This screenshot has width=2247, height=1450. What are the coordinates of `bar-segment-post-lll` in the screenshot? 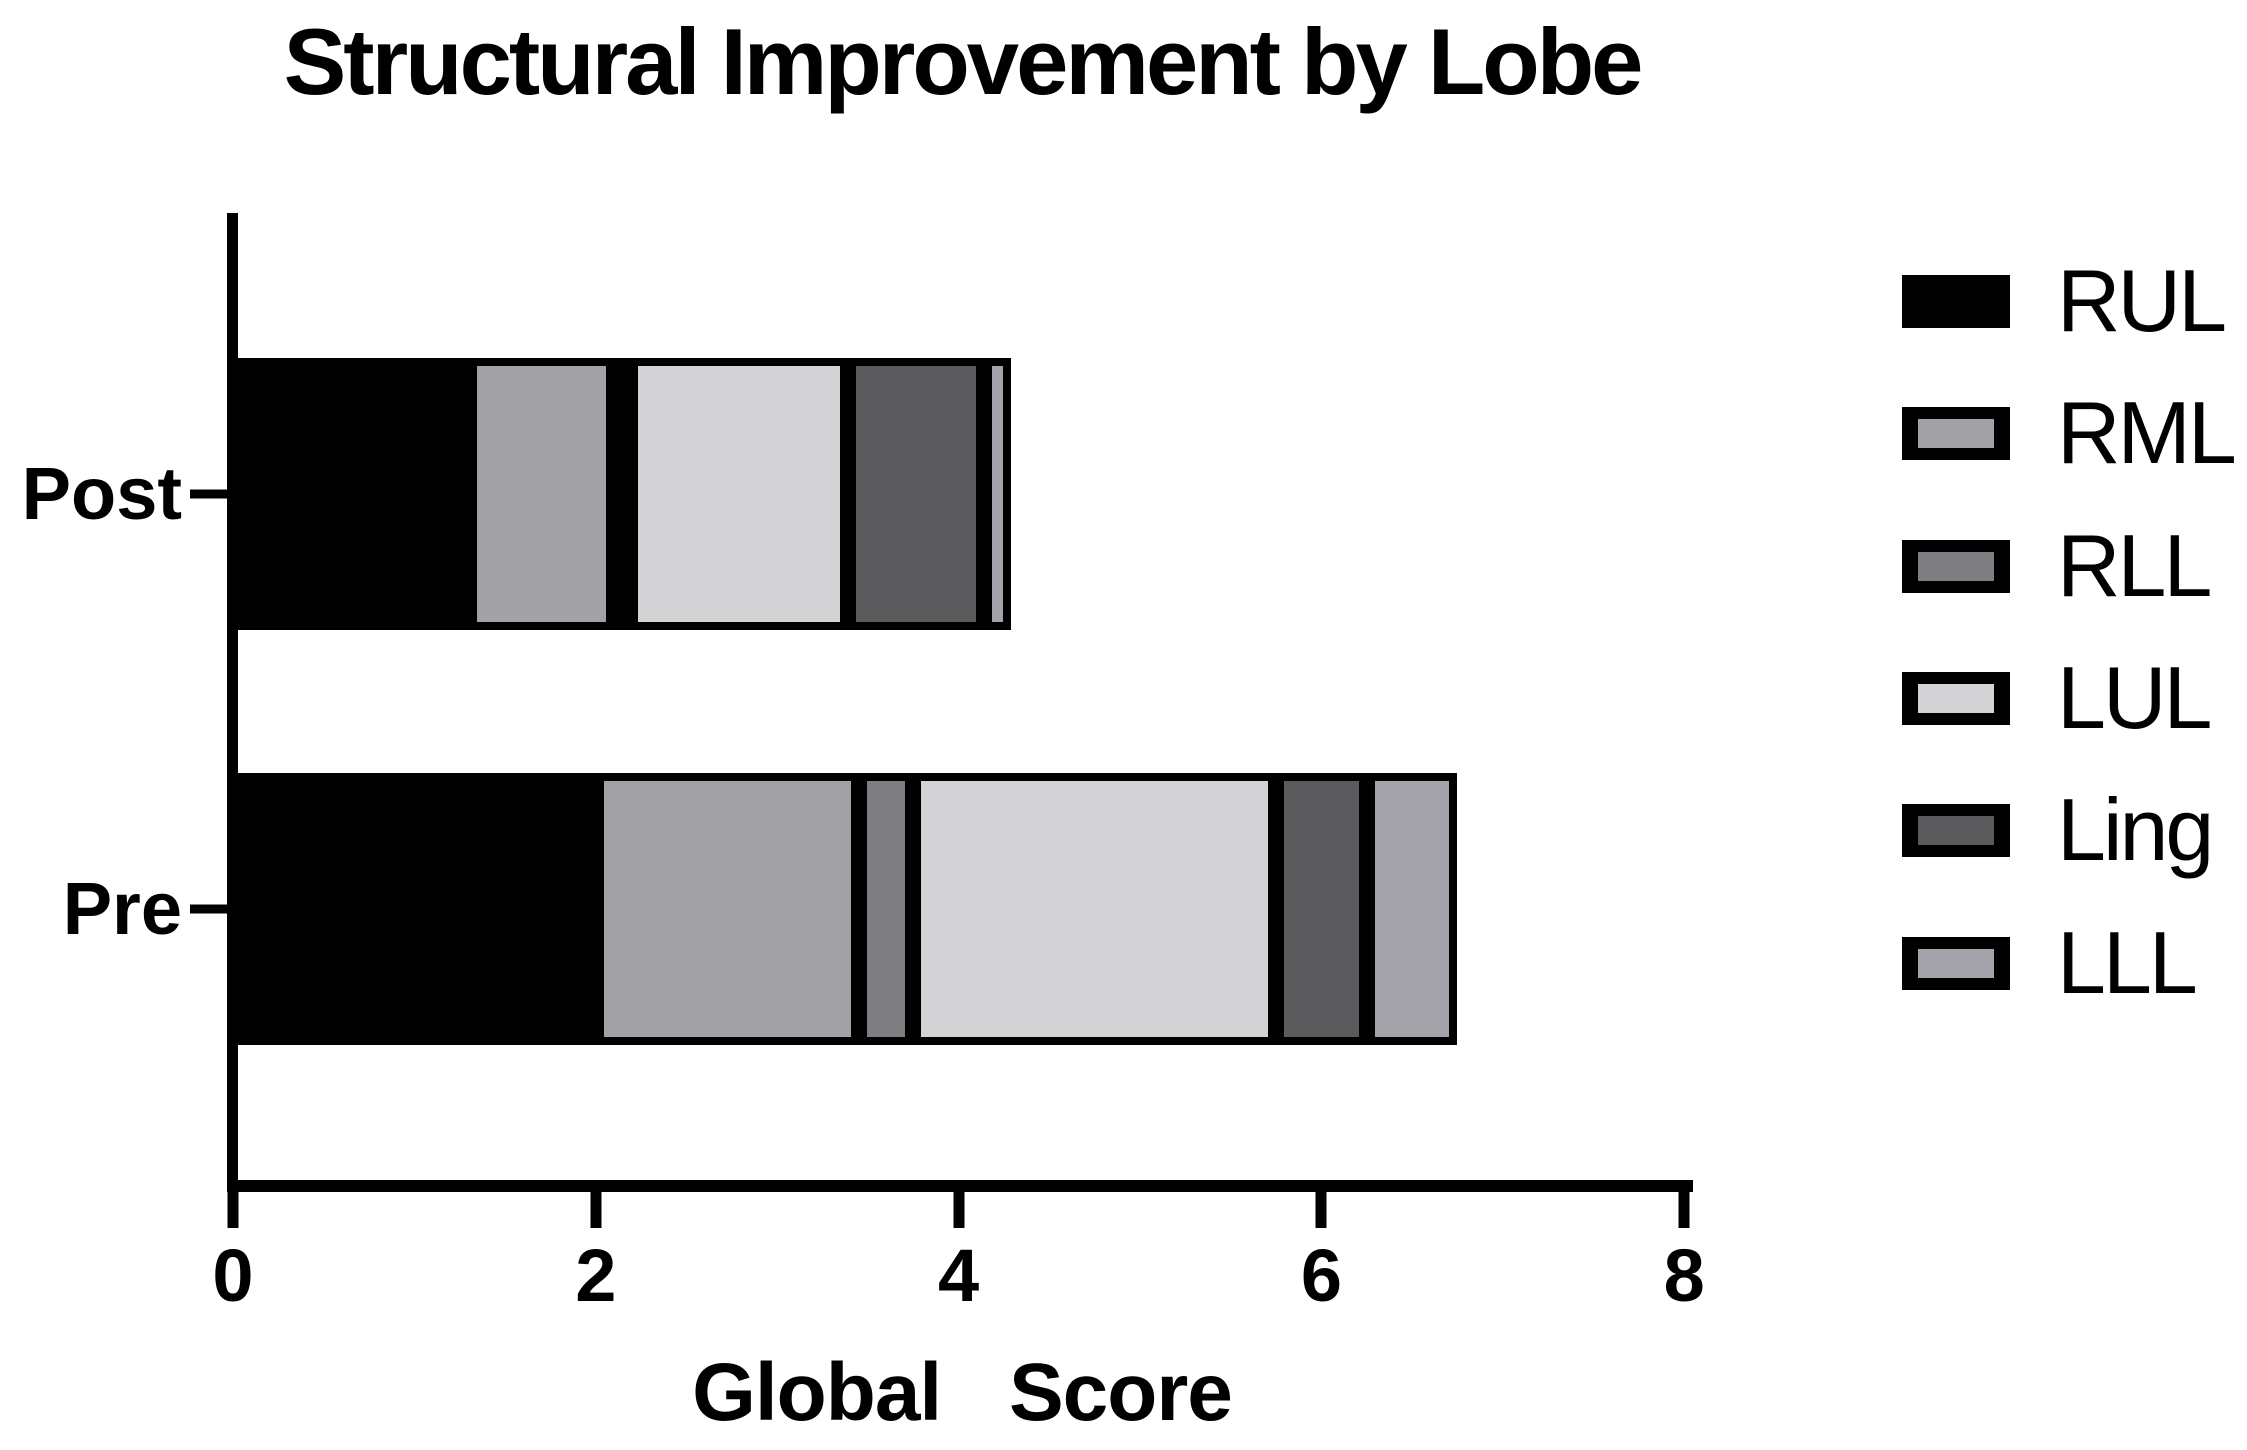 It's located at (997, 494).